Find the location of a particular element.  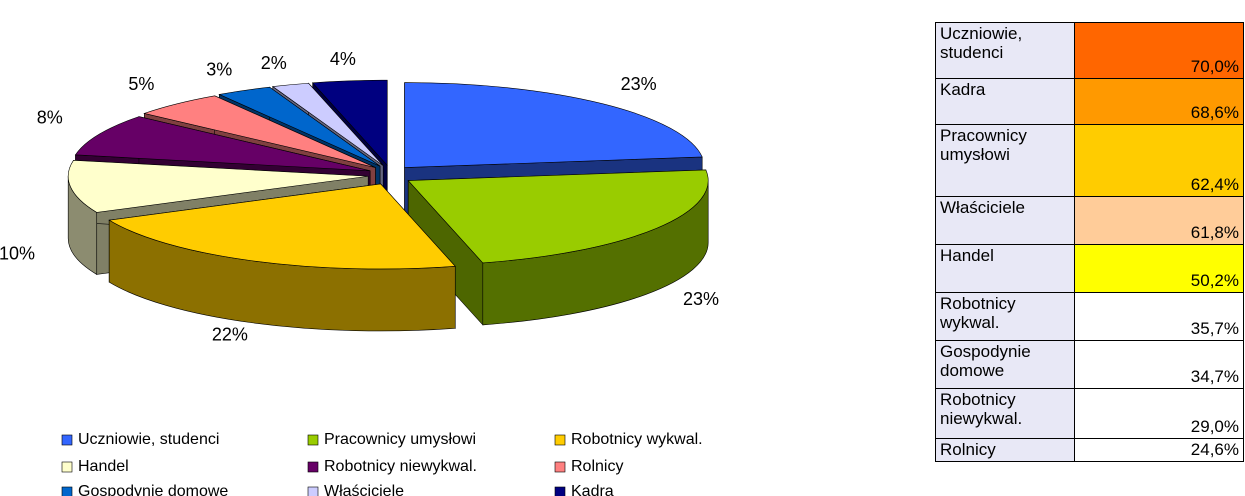

value-cell: 62,4% is located at coordinates (1159, 160).